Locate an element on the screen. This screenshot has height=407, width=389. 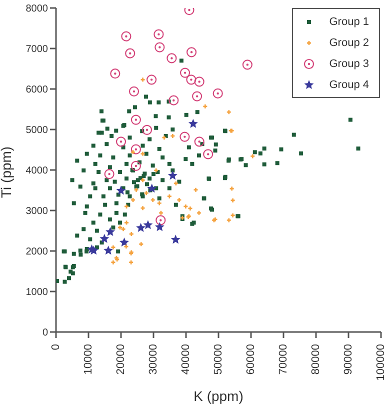
y-tick-label: 0 is located at coordinates (45, 333).